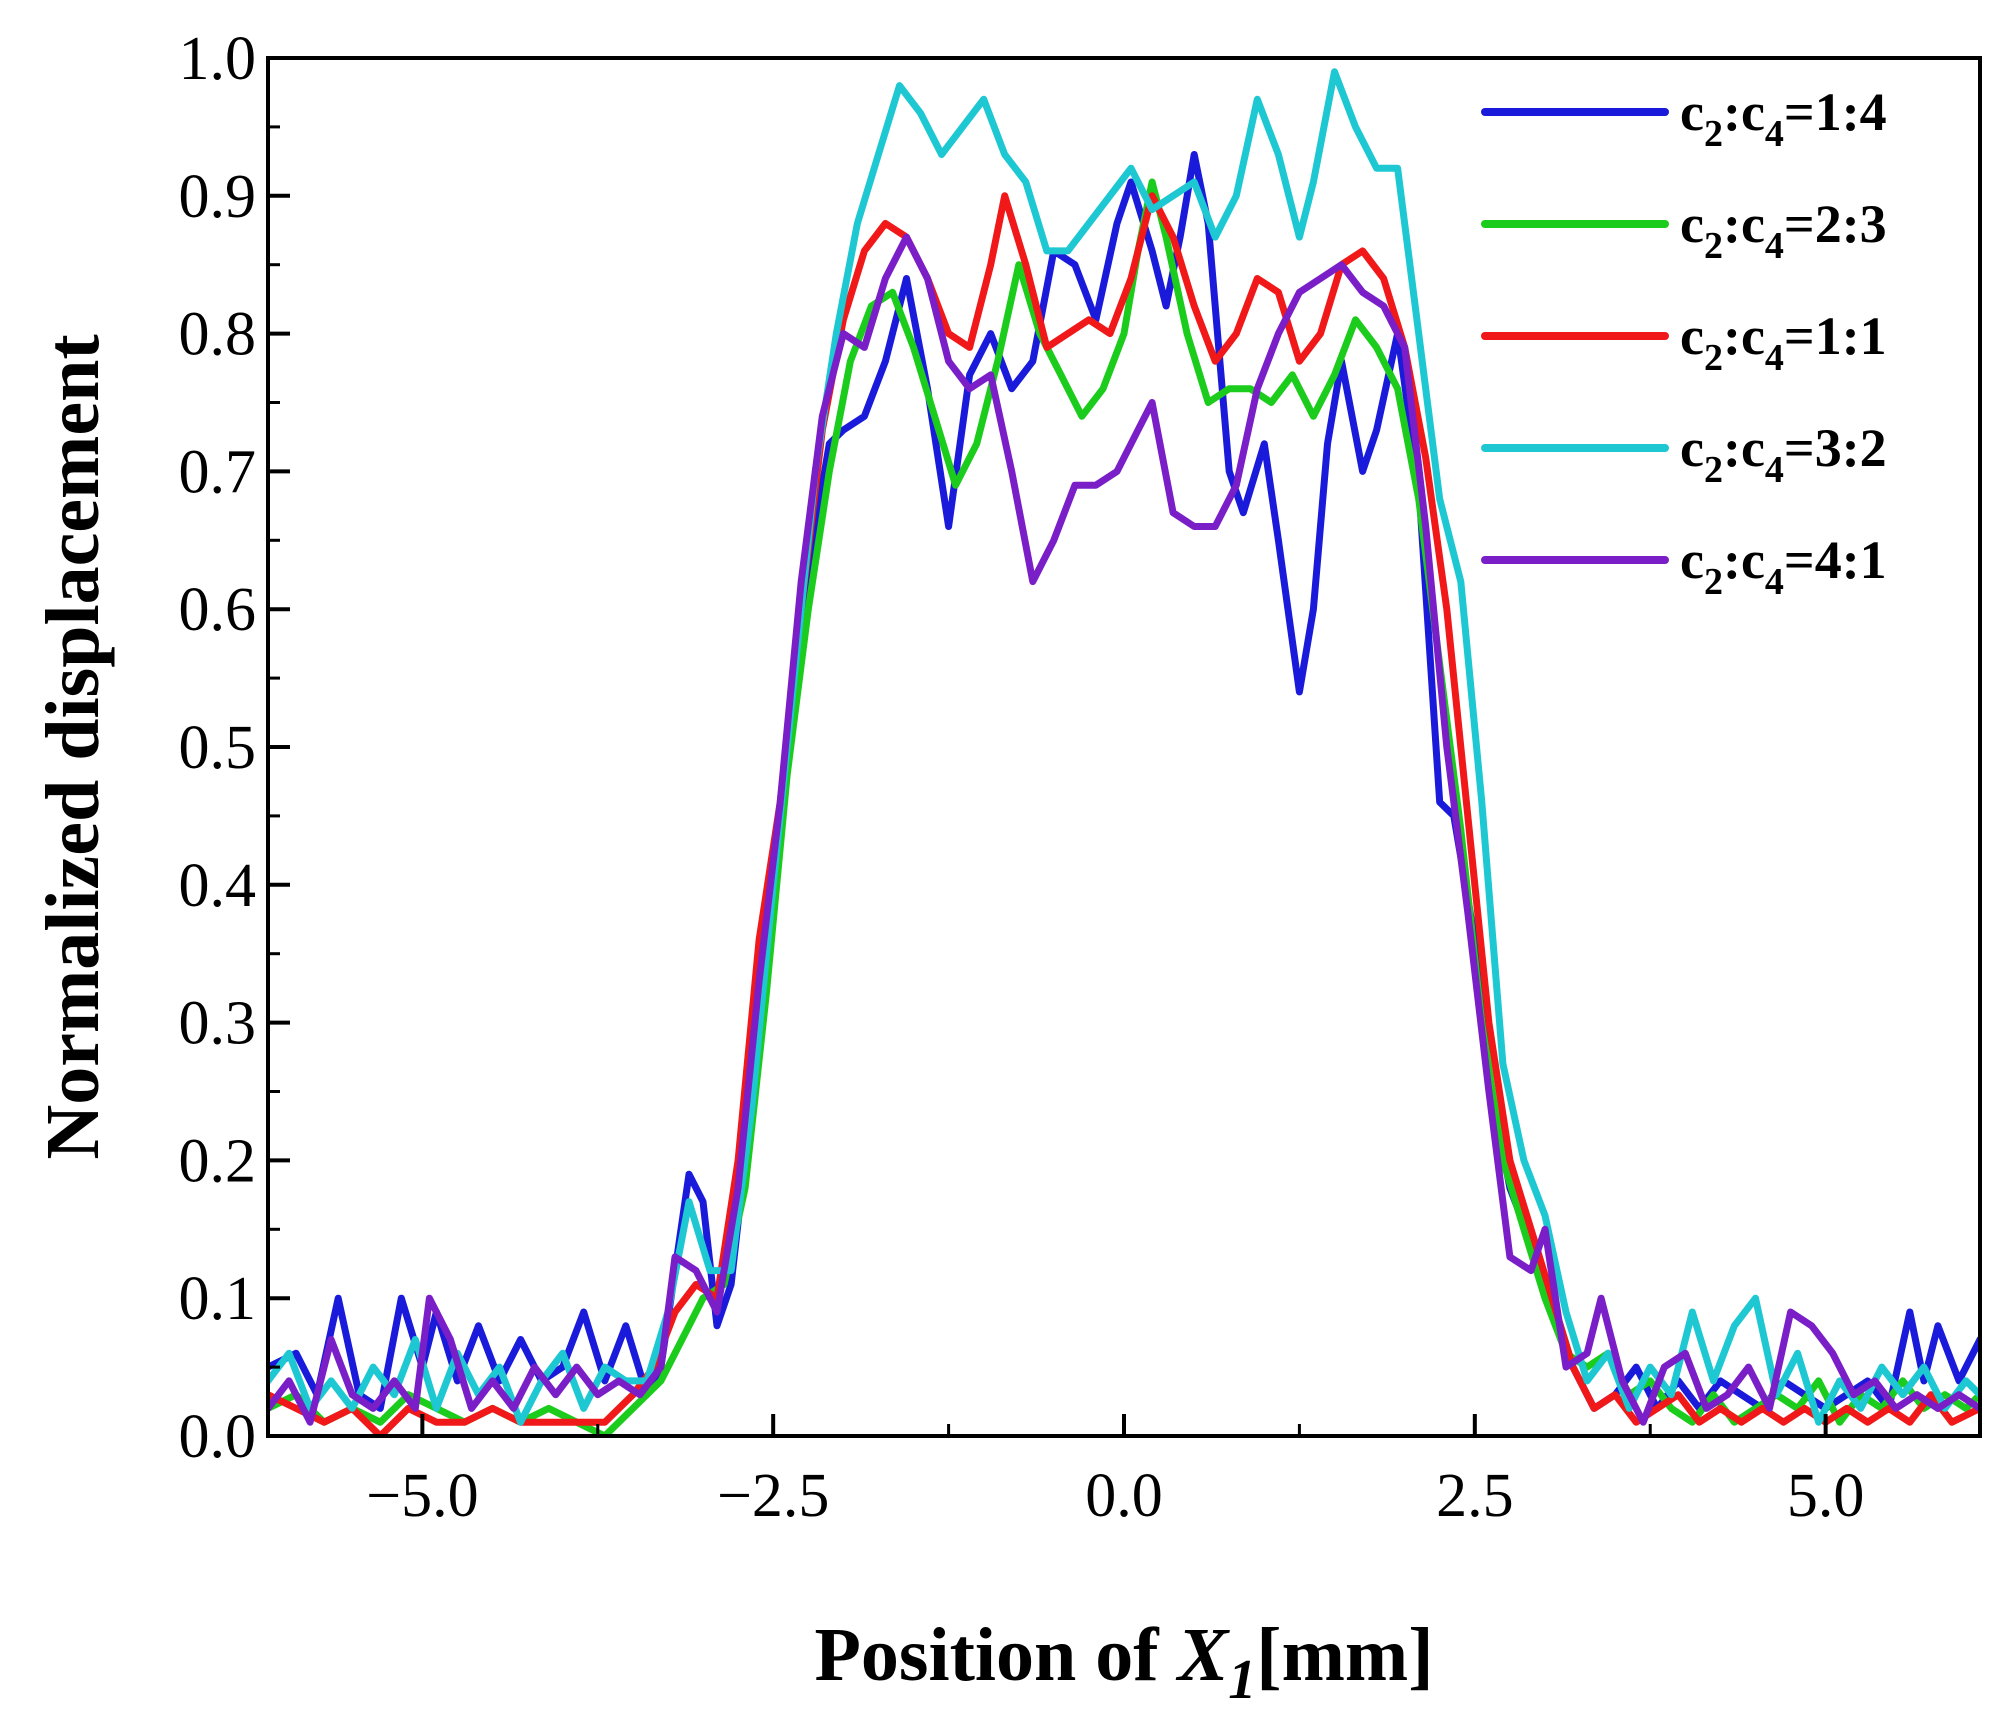 This screenshot has height=1713, width=2004. I want to click on legend-entry-2: c2:c4=2:3, so click(1783, 230).